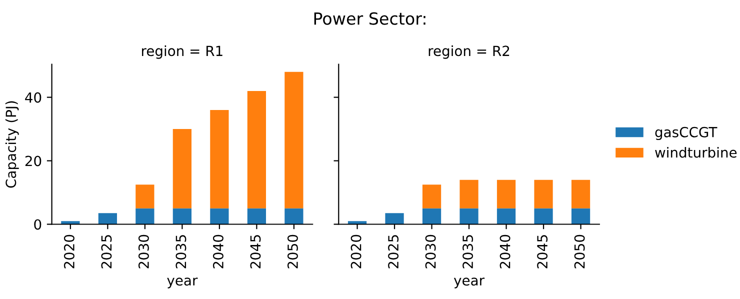 This screenshot has height=299, width=740. Describe the element at coordinates (33, 161) in the screenshot. I see `y-tick-label: 20` at that location.